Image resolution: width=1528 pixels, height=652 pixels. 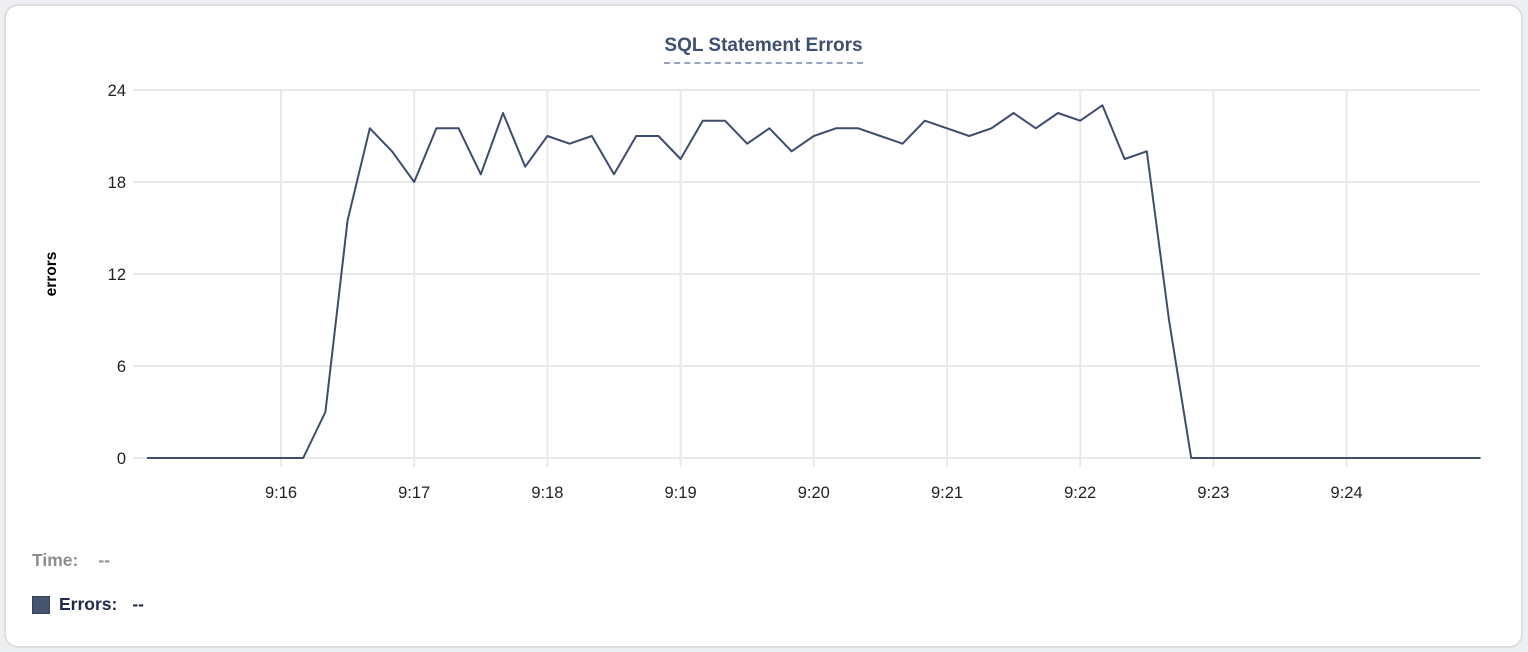 What do you see at coordinates (1213, 493) in the screenshot?
I see `svg-text: 9:23` at bounding box center [1213, 493].